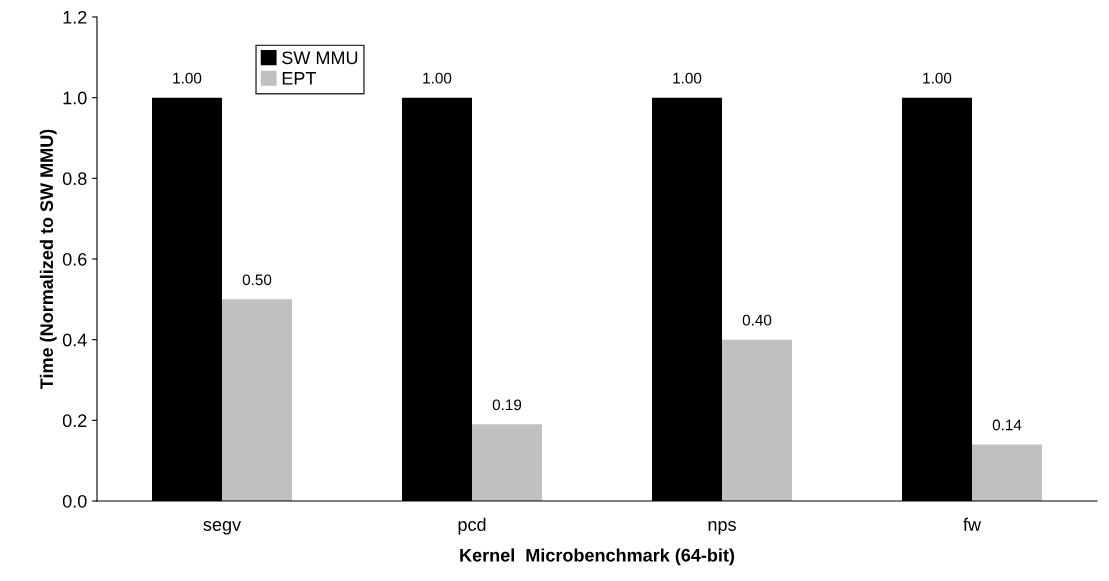  What do you see at coordinates (74, 501) in the screenshot?
I see `y-tick-label: 0.0` at bounding box center [74, 501].